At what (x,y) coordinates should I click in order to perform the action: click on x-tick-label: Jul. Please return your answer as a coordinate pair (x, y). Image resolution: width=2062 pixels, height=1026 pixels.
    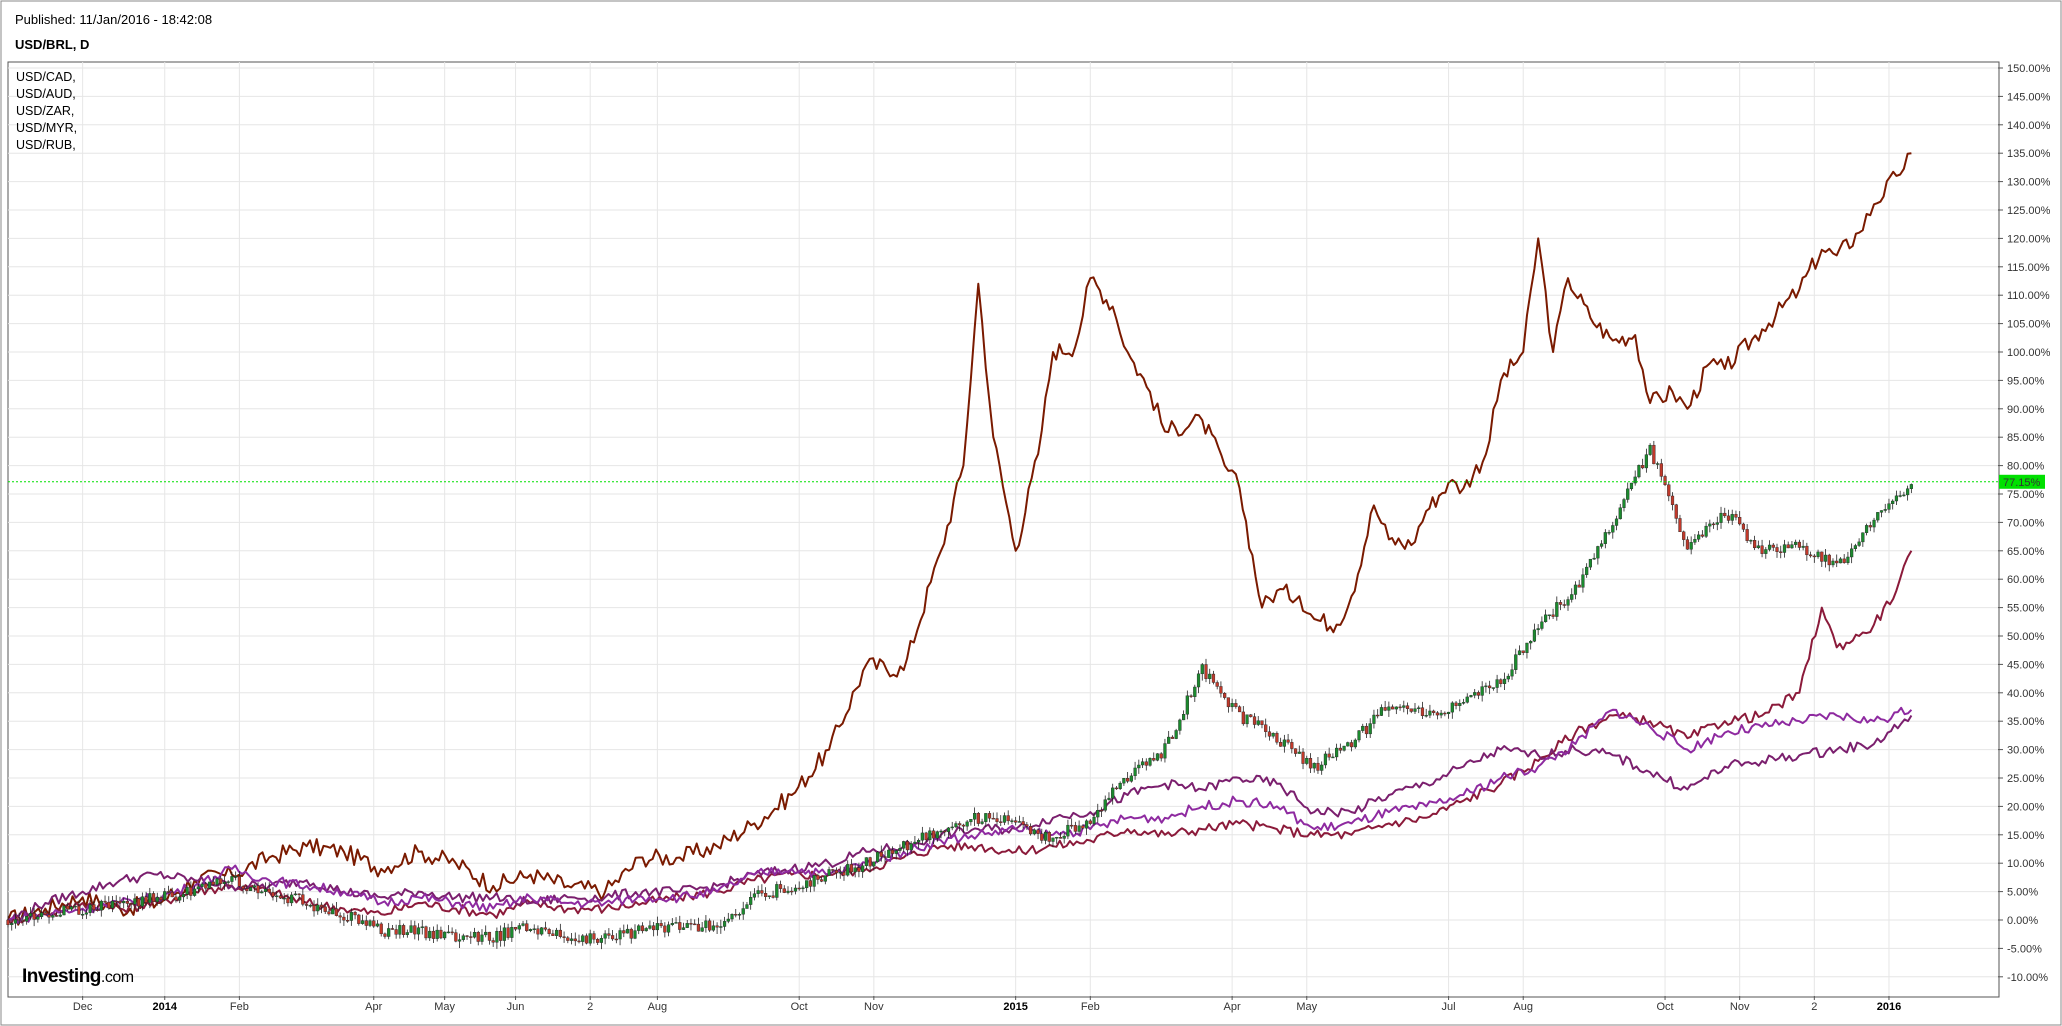
    Looking at the image, I should click on (1449, 1007).